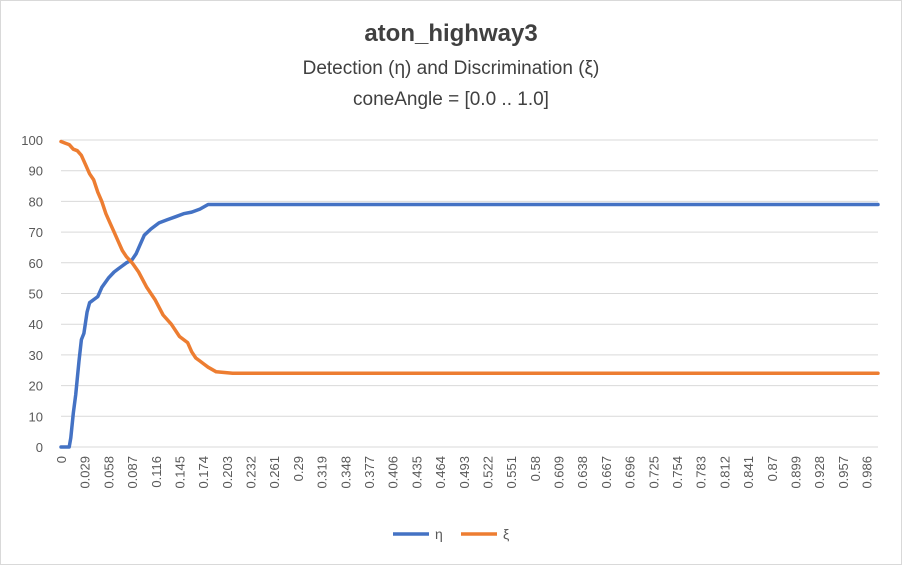  Describe the element at coordinates (227, 472) in the screenshot. I see `x-tick-label: 0.203` at that location.